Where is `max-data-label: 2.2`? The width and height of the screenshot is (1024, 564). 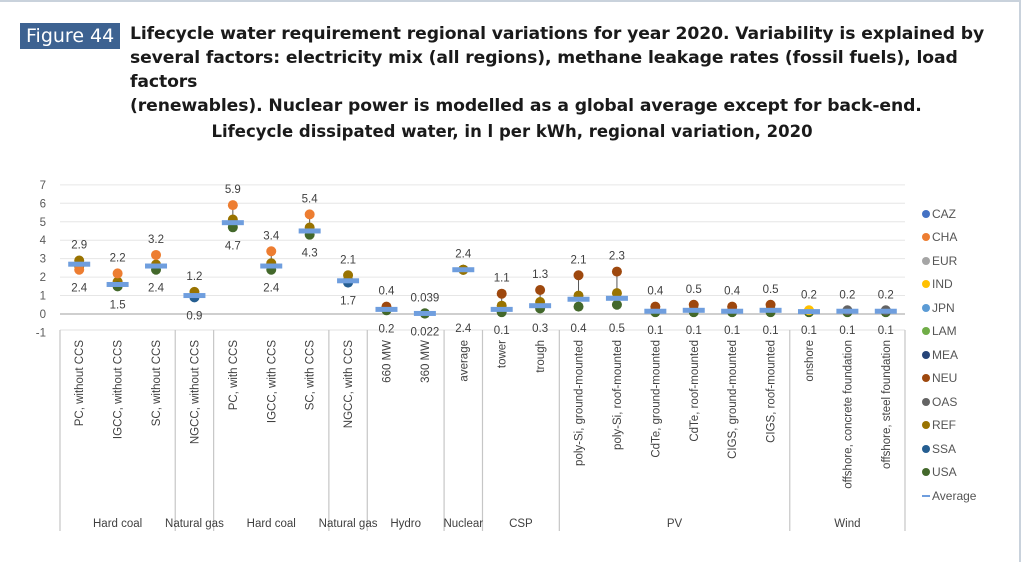
max-data-label: 2.2 is located at coordinates (118, 258).